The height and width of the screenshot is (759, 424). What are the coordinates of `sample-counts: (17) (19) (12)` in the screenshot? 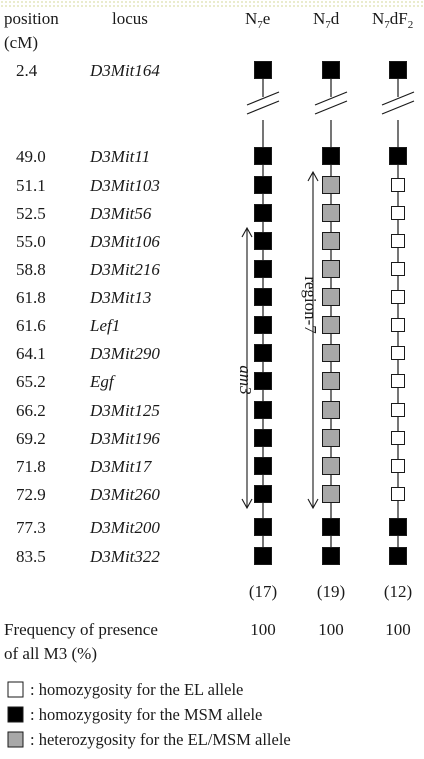 It's located at (330, 591).